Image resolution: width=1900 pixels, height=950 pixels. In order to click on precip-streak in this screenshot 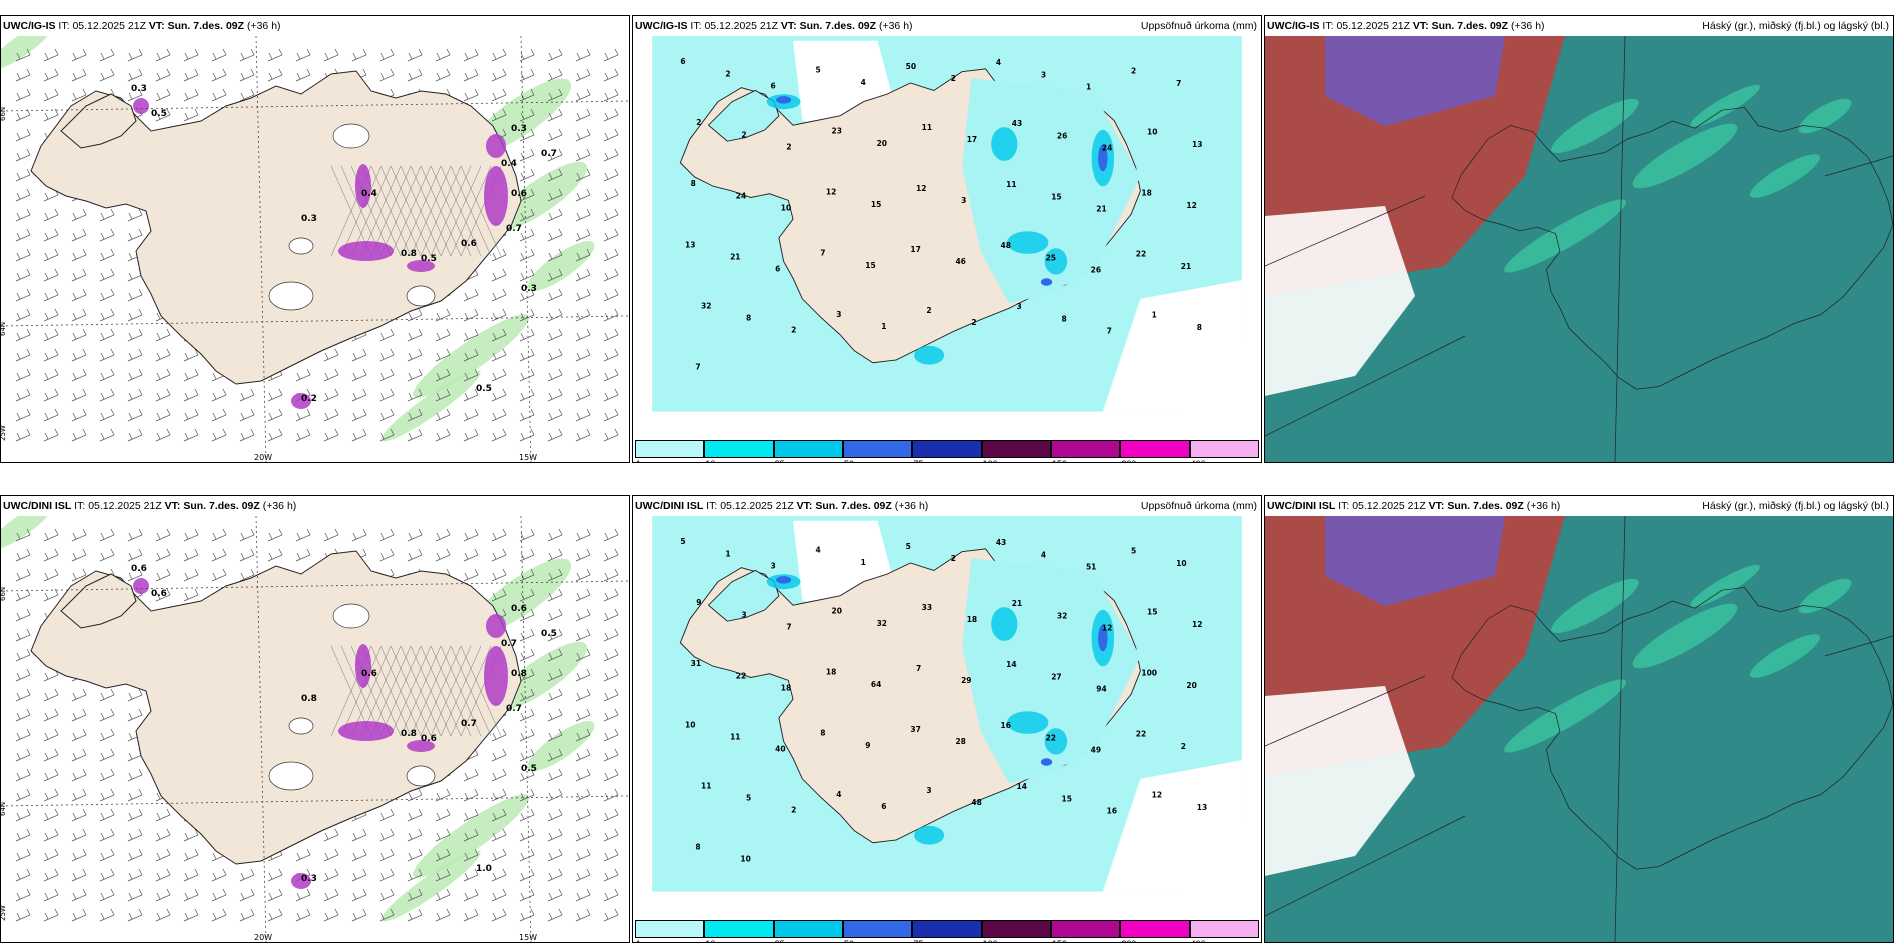, I will do `click(431, 406)`.